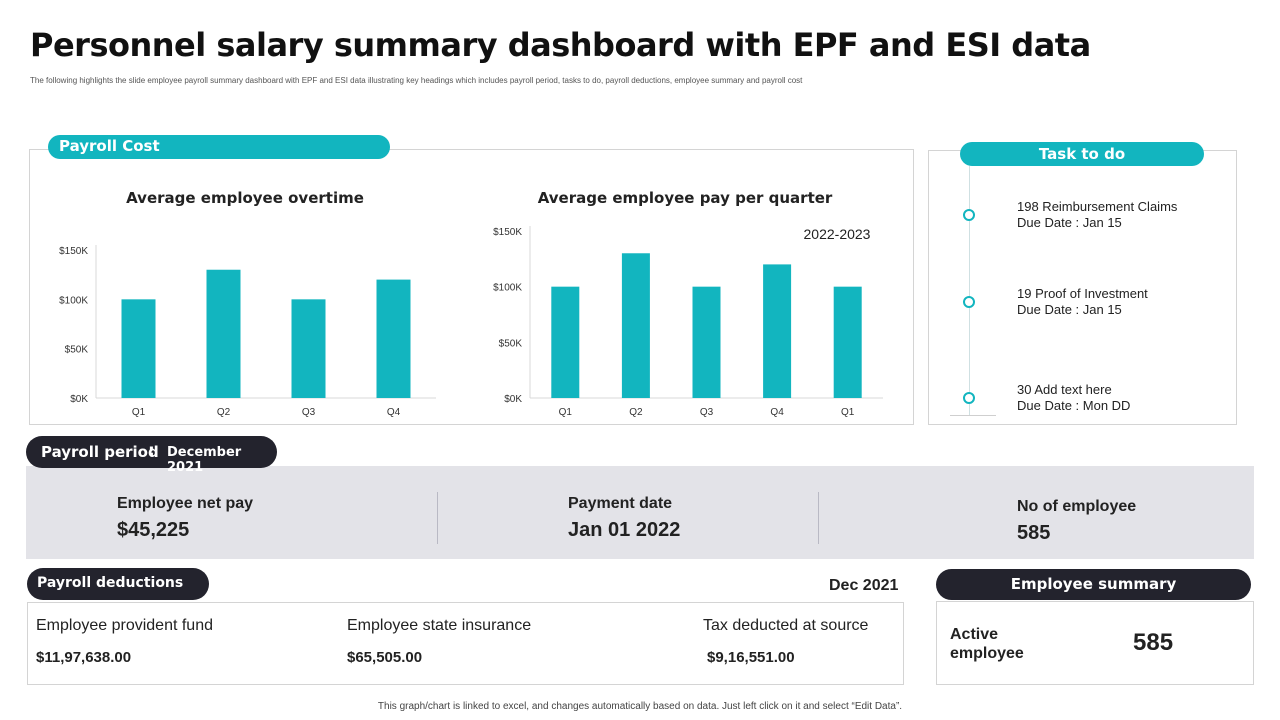  I want to click on active-employee-value: 585, so click(1153, 642).